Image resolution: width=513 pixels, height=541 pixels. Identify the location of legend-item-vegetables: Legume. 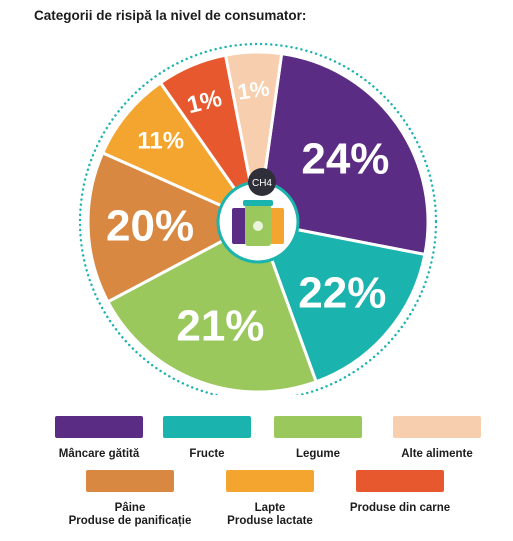
(318, 438).